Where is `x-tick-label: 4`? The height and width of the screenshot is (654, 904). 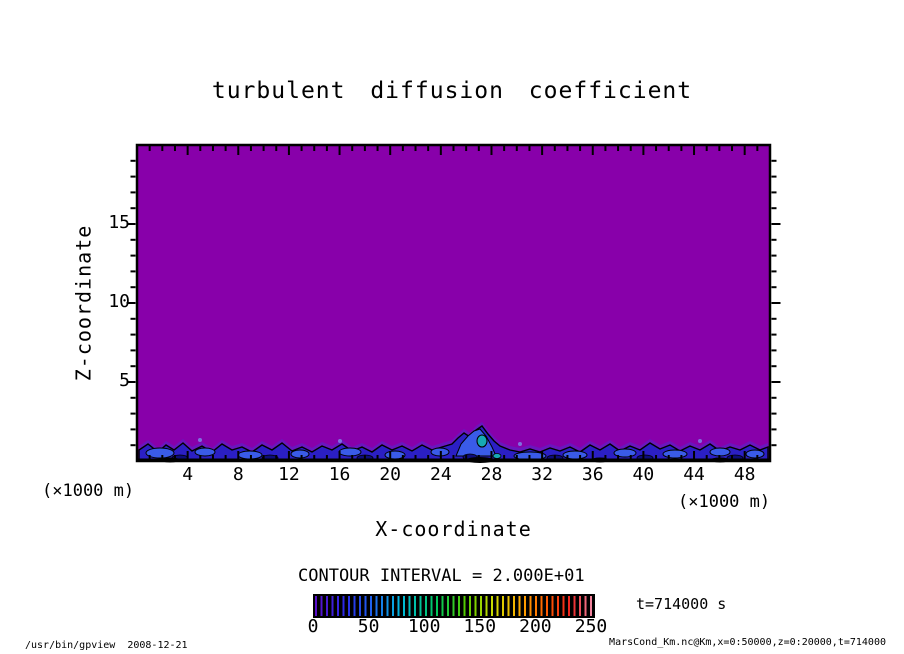 x-tick-label: 4 is located at coordinates (188, 474).